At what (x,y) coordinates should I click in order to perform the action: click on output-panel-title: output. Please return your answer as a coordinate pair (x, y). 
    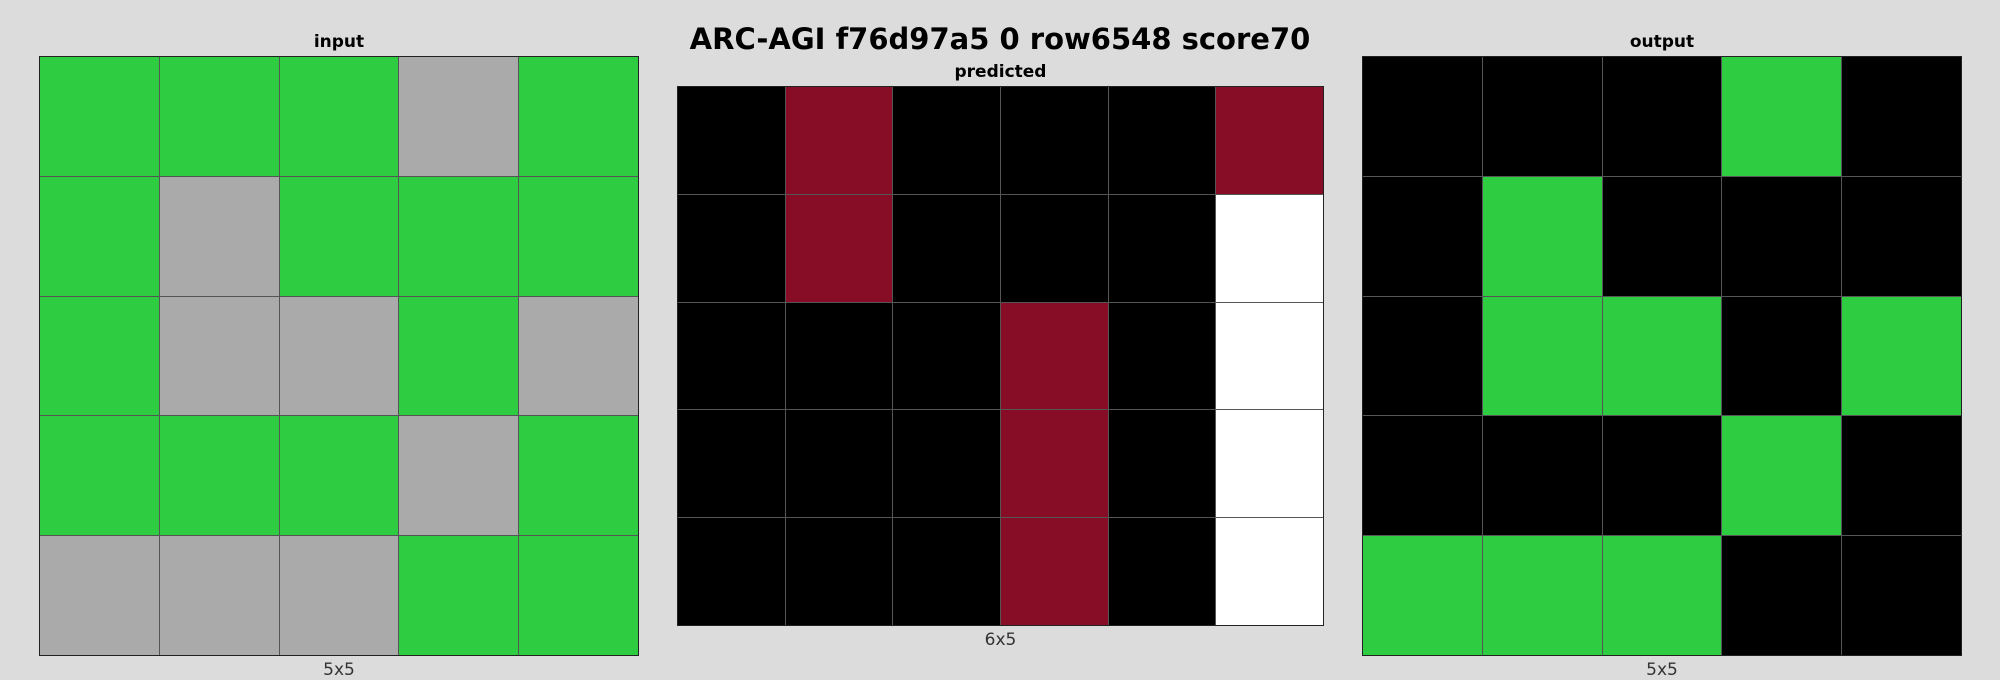
    Looking at the image, I should click on (1662, 42).